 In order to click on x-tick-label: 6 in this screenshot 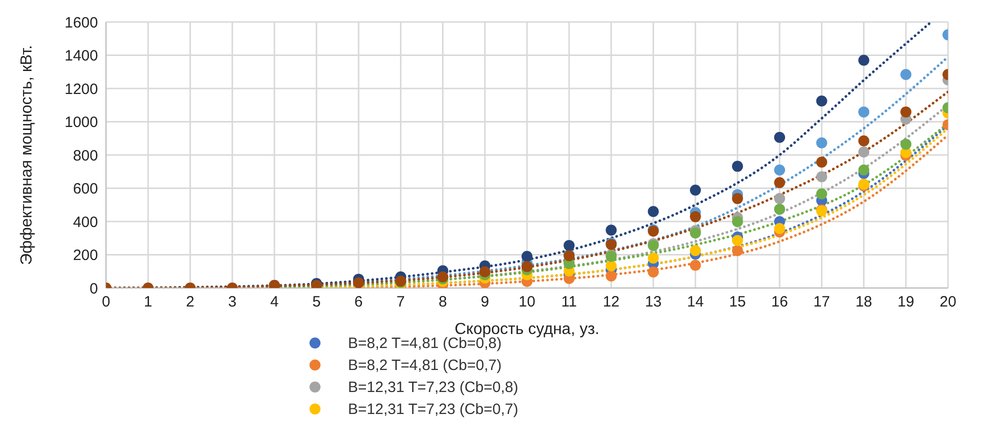, I will do `click(358, 302)`.